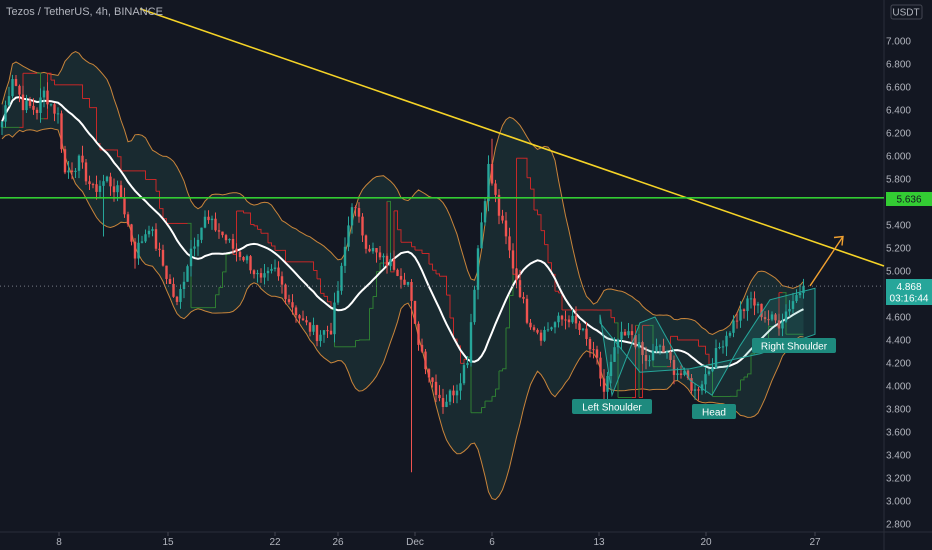 This screenshot has width=932, height=550. What do you see at coordinates (898, 42) in the screenshot?
I see `price-tick-label: 7.000` at bounding box center [898, 42].